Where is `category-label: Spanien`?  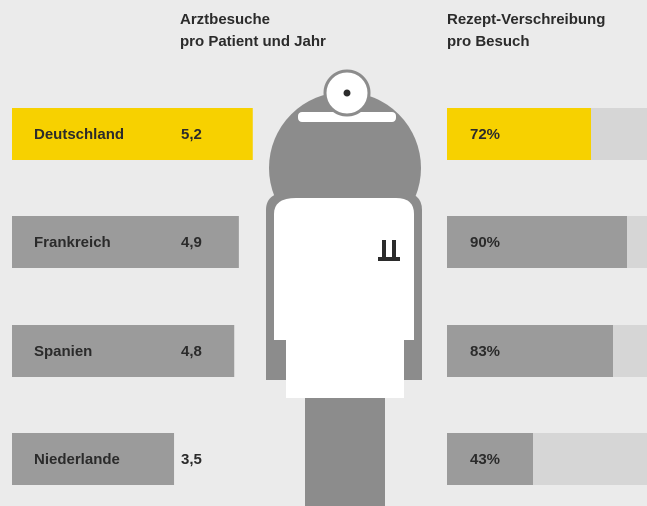 category-label: Spanien is located at coordinates (63, 351).